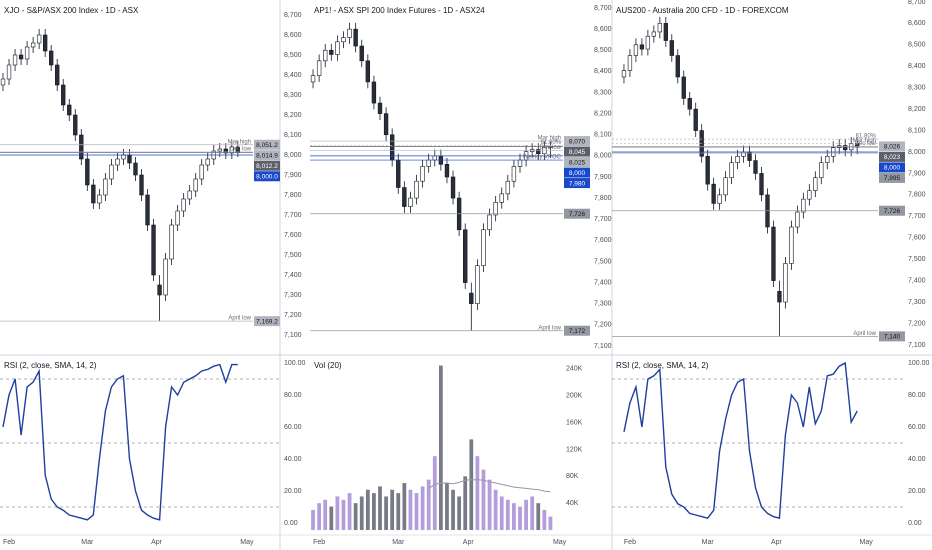  Describe the element at coordinates (740, 440) in the screenshot. I see `rsi-line` at that location.